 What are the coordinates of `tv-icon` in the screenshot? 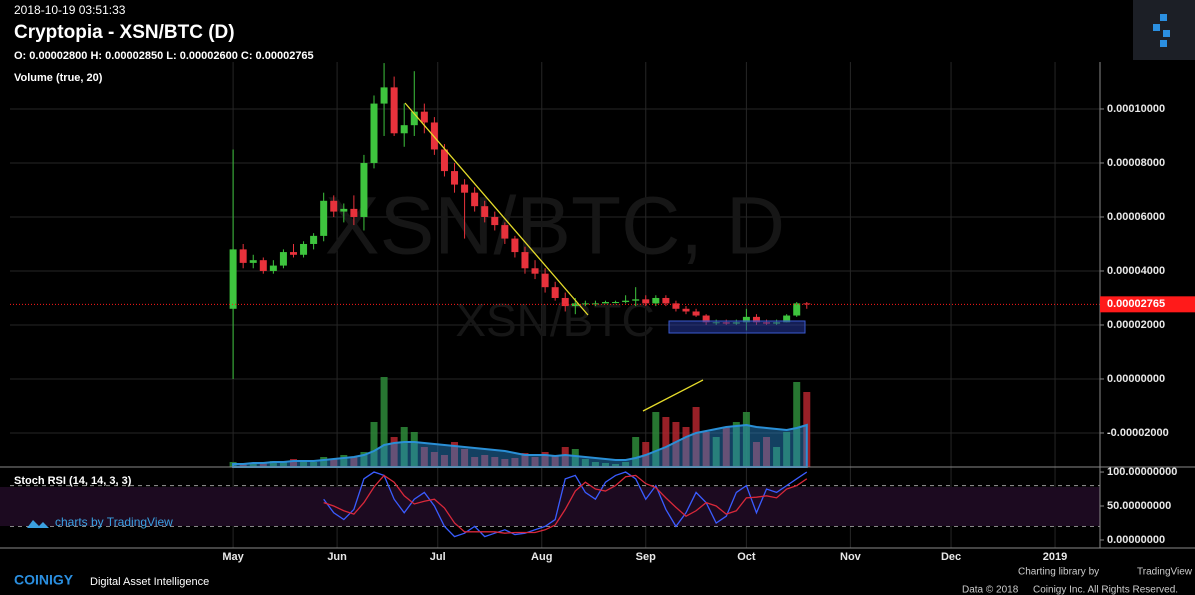 It's located at (38, 524).